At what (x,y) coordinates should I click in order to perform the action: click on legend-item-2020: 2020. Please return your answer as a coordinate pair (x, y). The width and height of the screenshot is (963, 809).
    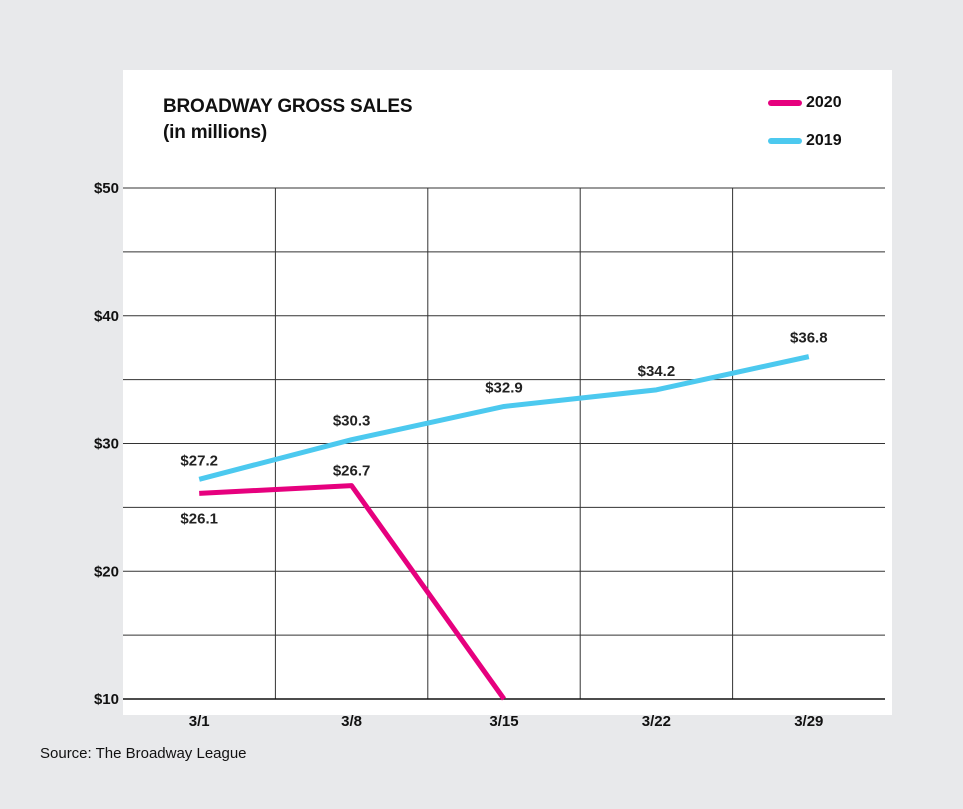
    Looking at the image, I should click on (805, 103).